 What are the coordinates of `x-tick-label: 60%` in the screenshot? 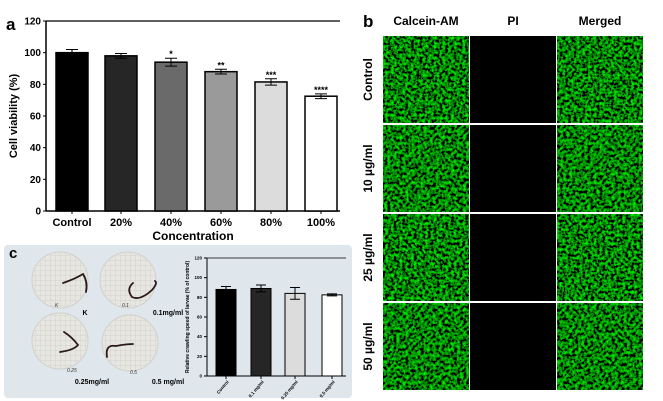 It's located at (221, 223).